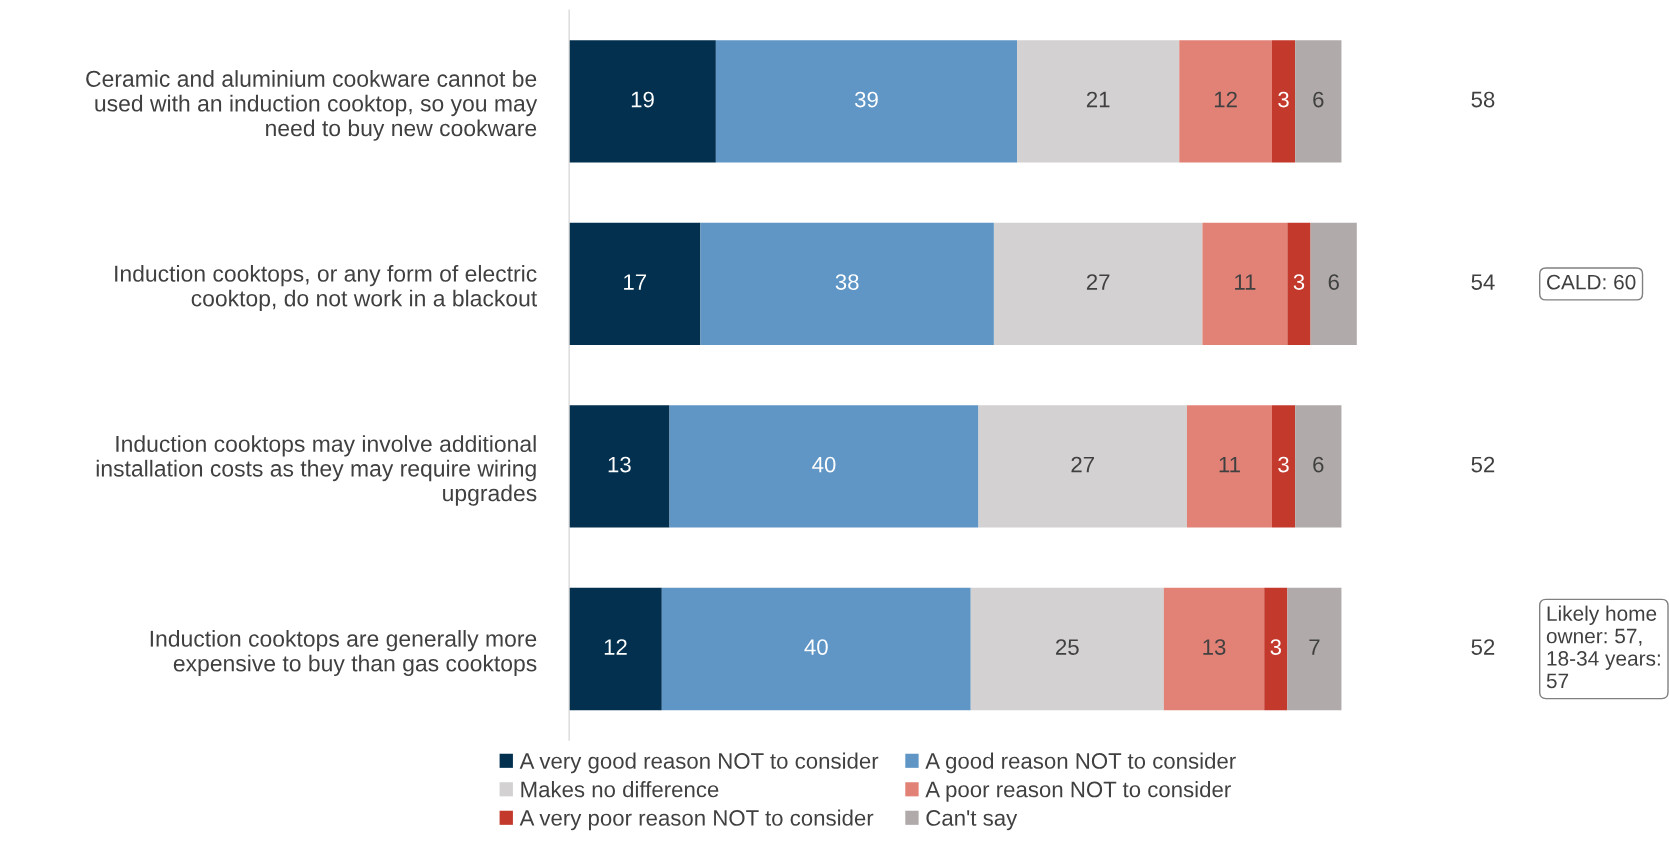 Image resolution: width=1669 pixels, height=846 pixels. Describe the element at coordinates (326, 287) in the screenshot. I see `y-tick-label: Induction cooktops, or any form of electric cooktop, do not work in a blackout` at that location.